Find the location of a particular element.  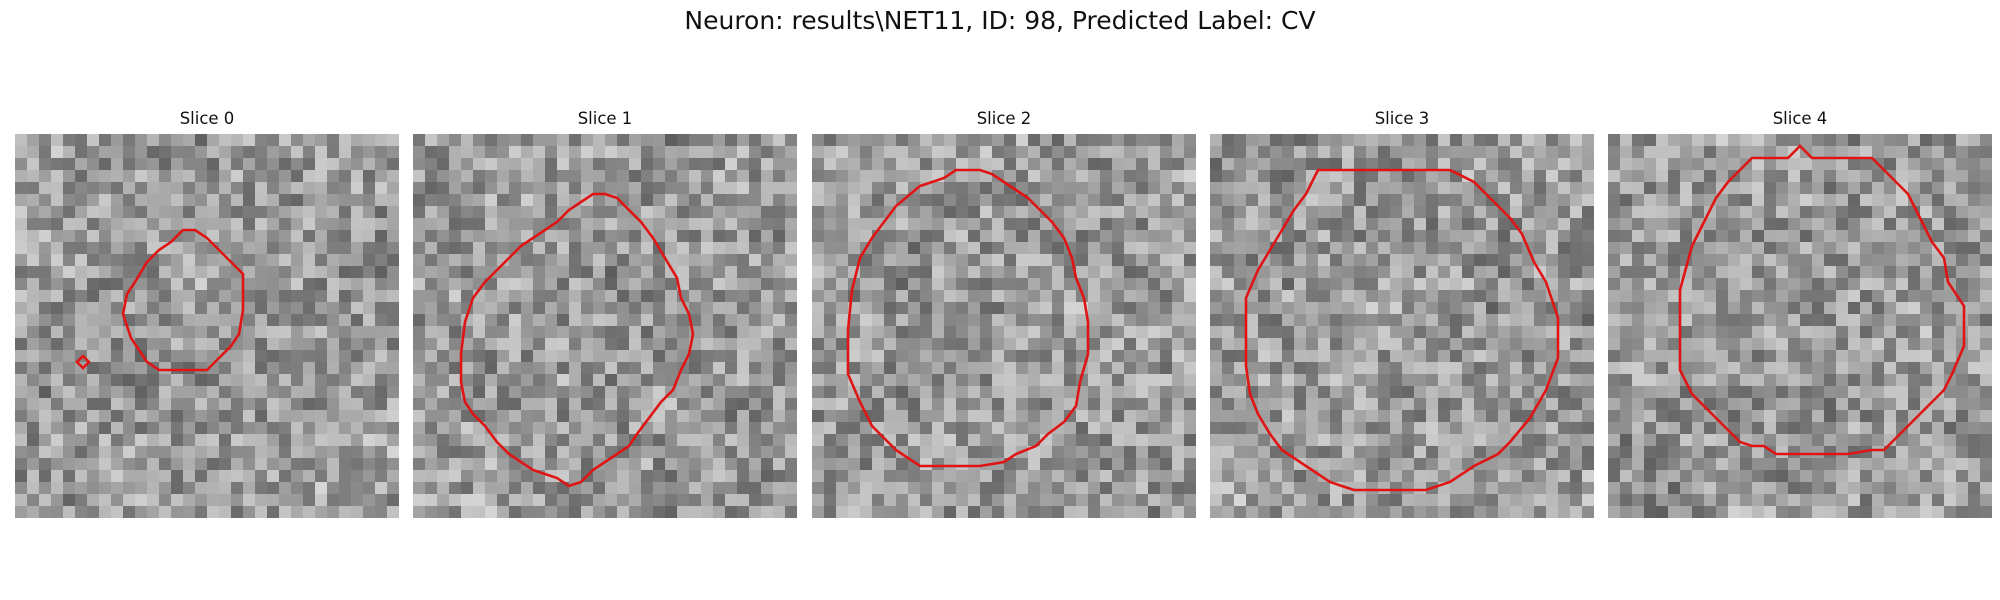

slice-label: Slice 2 is located at coordinates (1004, 118).